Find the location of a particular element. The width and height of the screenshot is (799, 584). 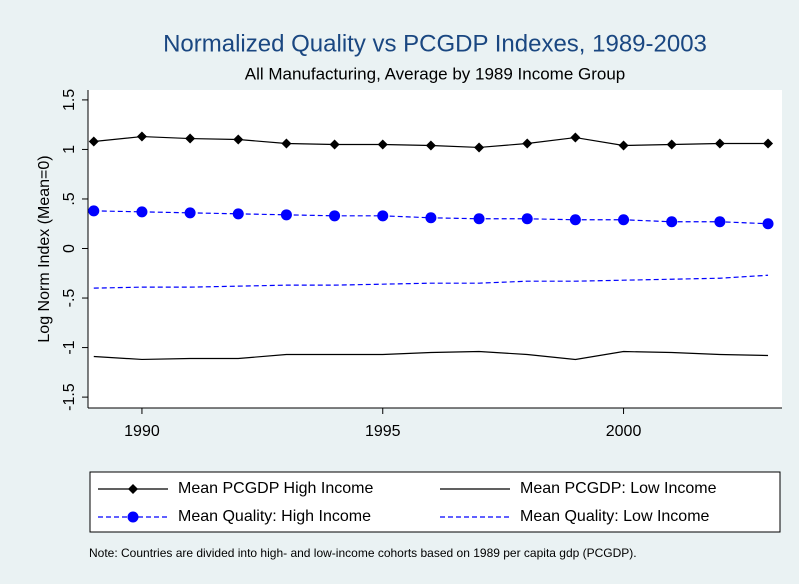

x-tick-label: 1995 is located at coordinates (383, 431).